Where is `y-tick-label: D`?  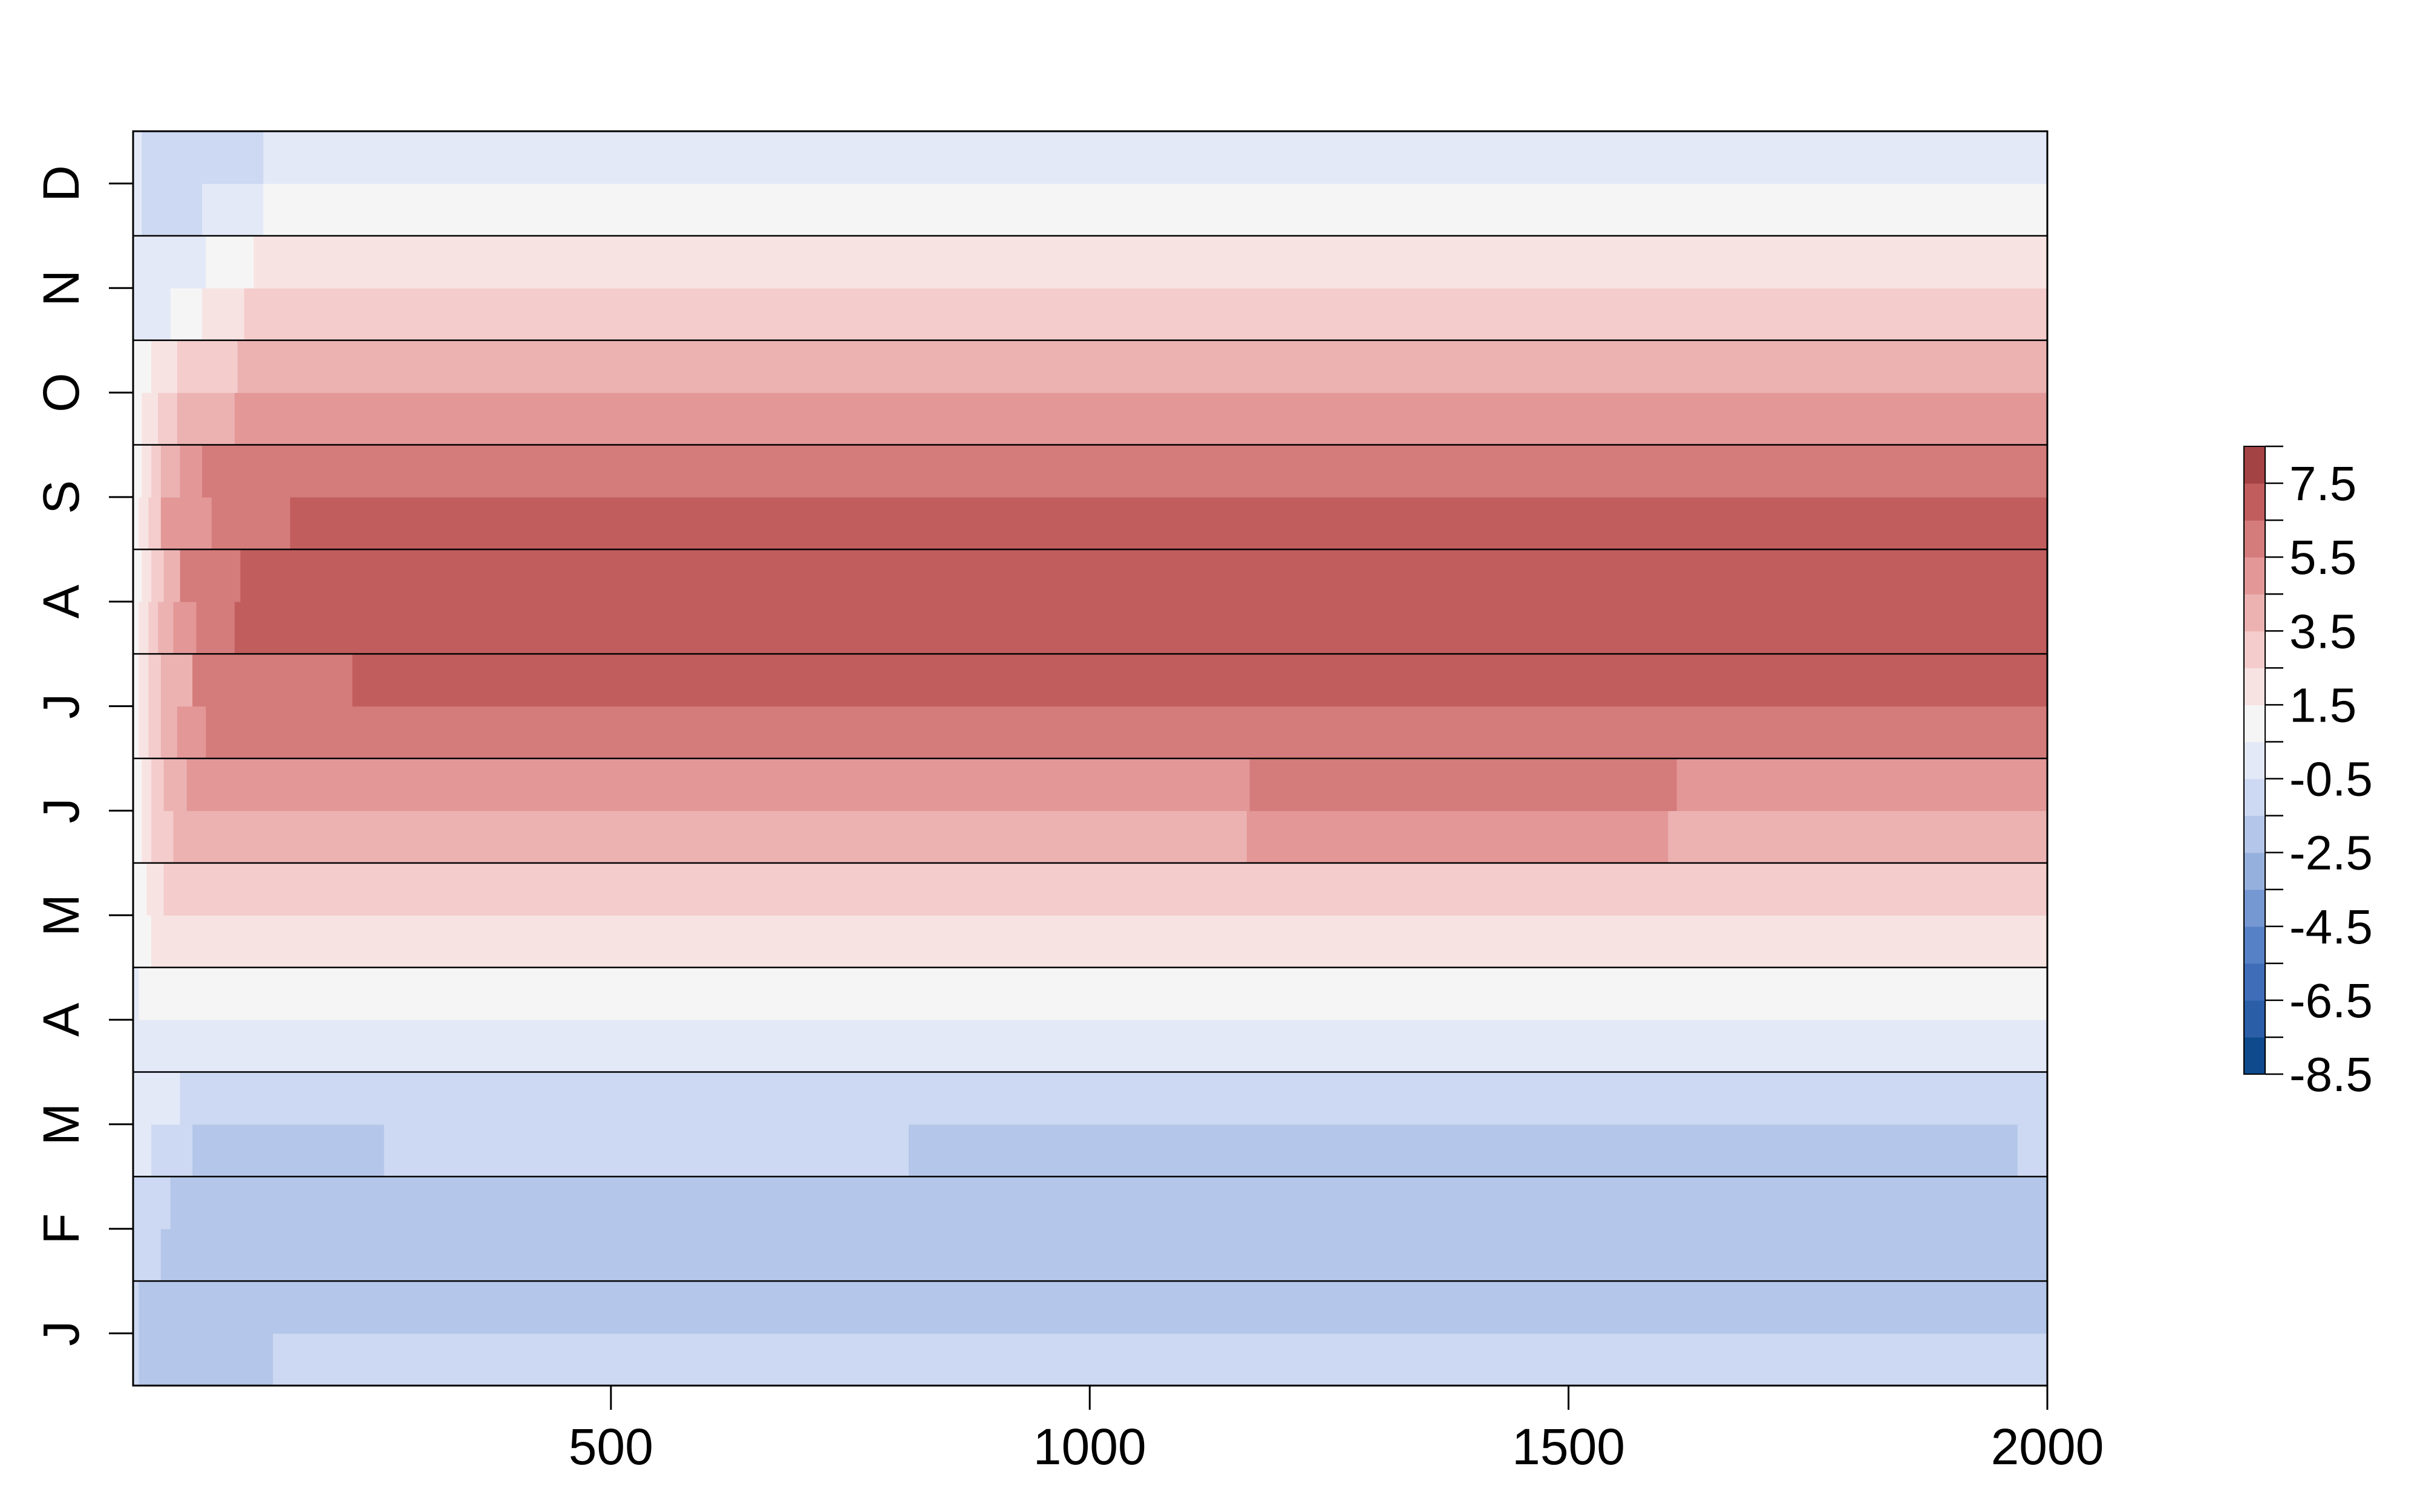 y-tick-label: D is located at coordinates (61, 183).